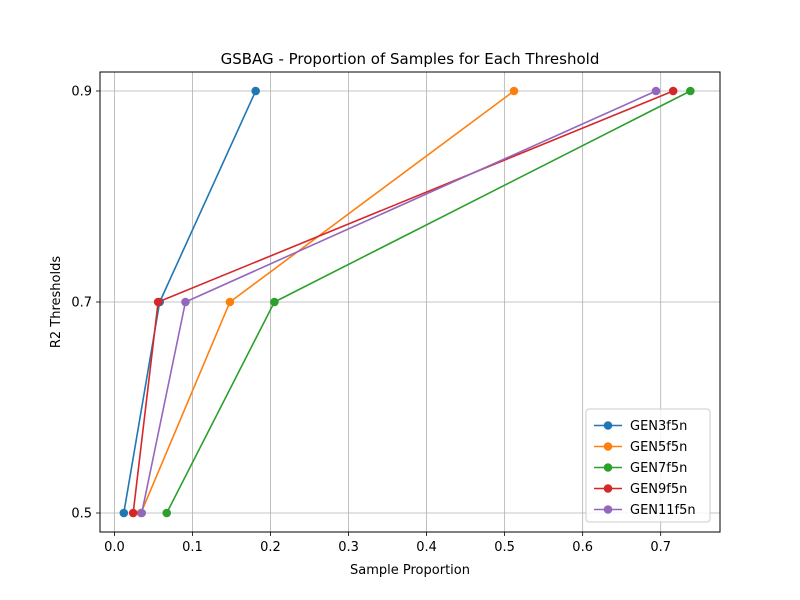  I want to click on legend-label: GEN11f5n, so click(663, 510).